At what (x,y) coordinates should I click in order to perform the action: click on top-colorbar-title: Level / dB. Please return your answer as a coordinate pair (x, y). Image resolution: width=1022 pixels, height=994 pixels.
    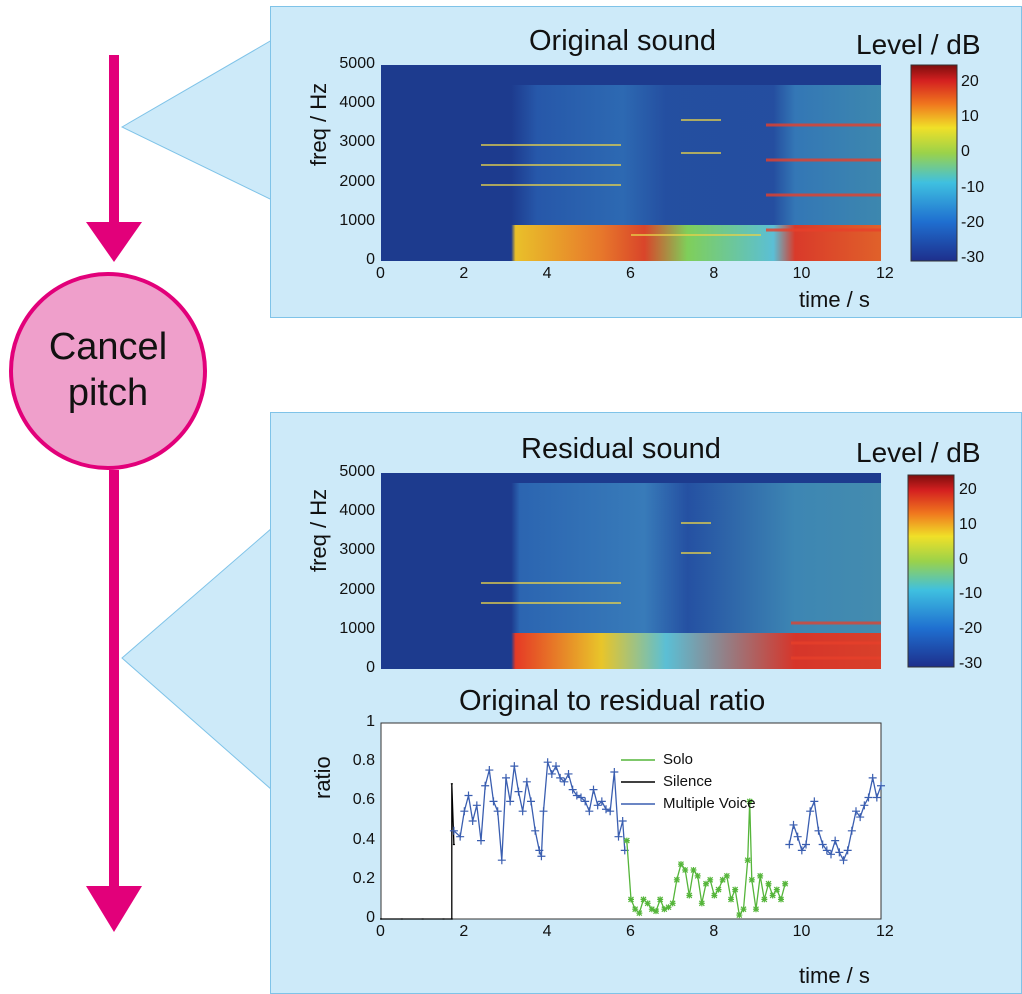
    Looking at the image, I should click on (918, 44).